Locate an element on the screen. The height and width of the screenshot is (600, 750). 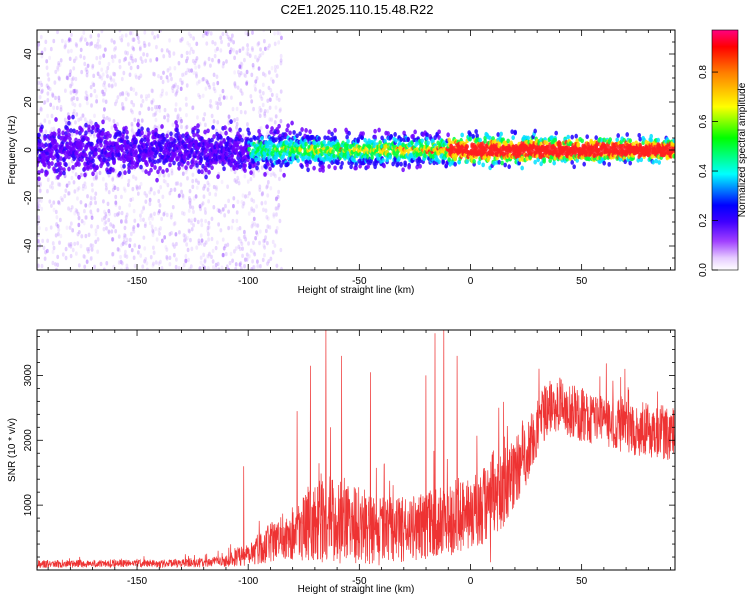
spectrogram-y-label: Frequency (Hz) is located at coordinates (12, 150).